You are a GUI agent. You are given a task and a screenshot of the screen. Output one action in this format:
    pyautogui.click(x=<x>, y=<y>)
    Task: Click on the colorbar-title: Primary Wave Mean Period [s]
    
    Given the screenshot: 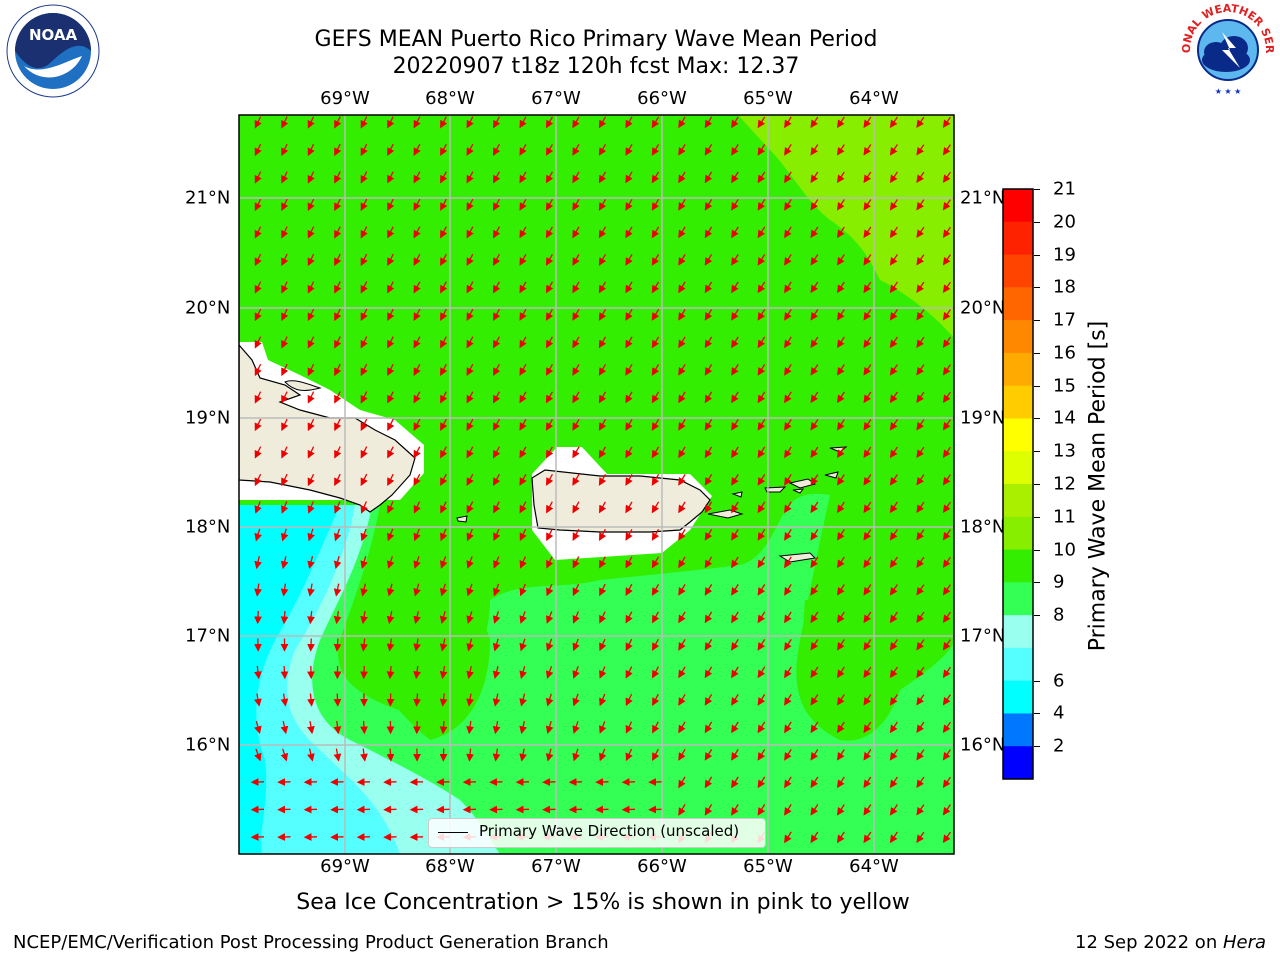 What is the action you would take?
    pyautogui.click(x=1098, y=486)
    